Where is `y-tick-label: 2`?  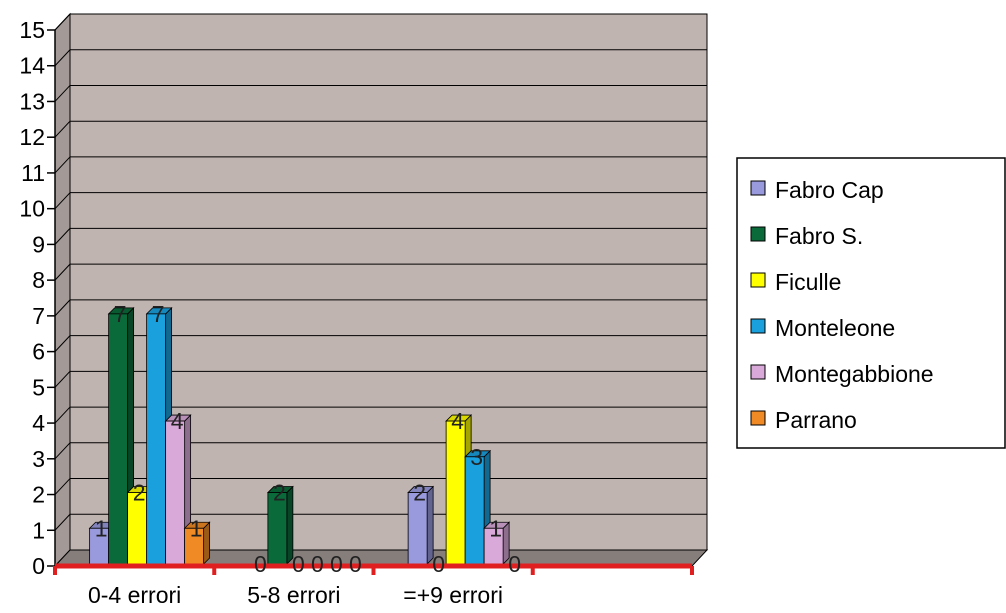
y-tick-label: 2 is located at coordinates (38, 495).